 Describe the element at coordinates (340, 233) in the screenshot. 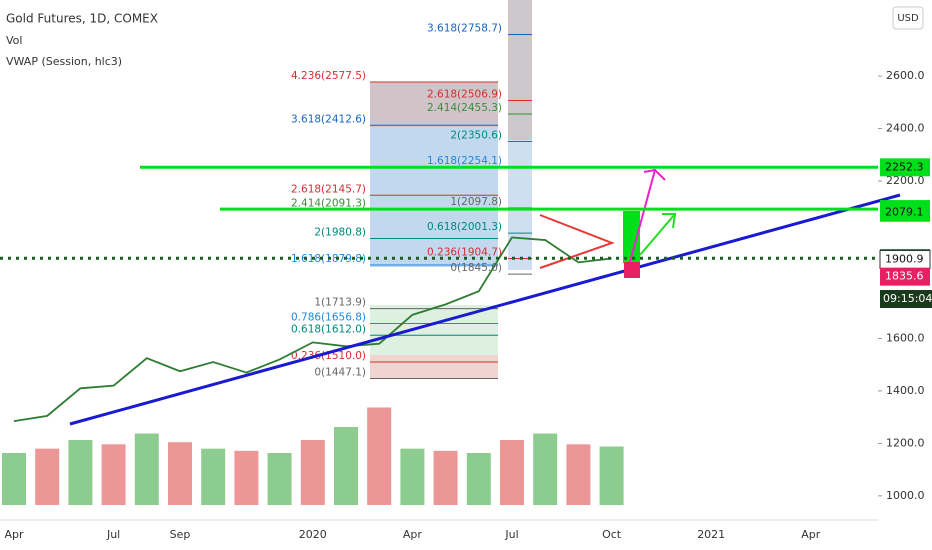

I see `fib-label: 2(1980.8)` at that location.